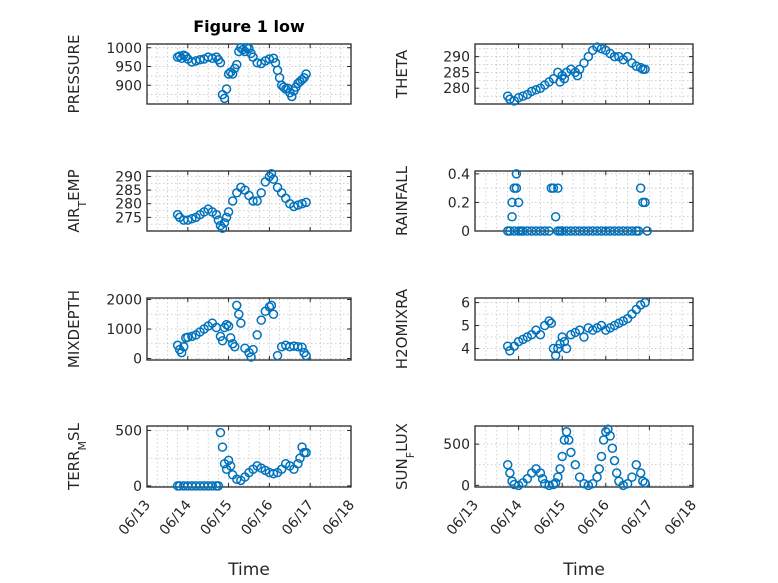  What do you see at coordinates (402, 200) in the screenshot?
I see `y-axis-label: RAINFALL` at bounding box center [402, 200].